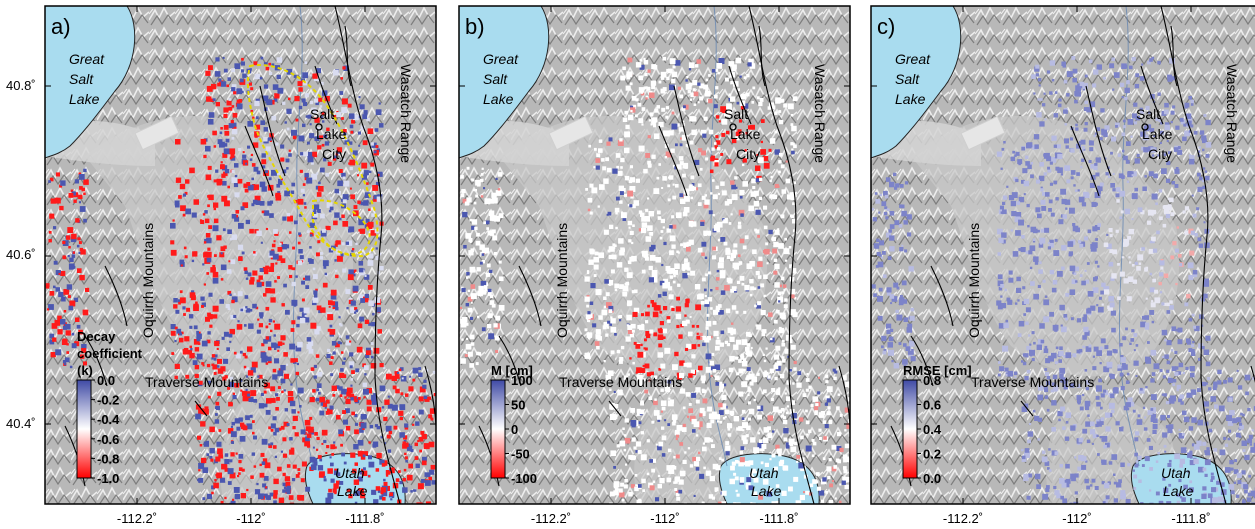  I want to click on colorbar: RMSE [cm]0.8 0.6 0.4 0.2 0.0, so click(937, 424).